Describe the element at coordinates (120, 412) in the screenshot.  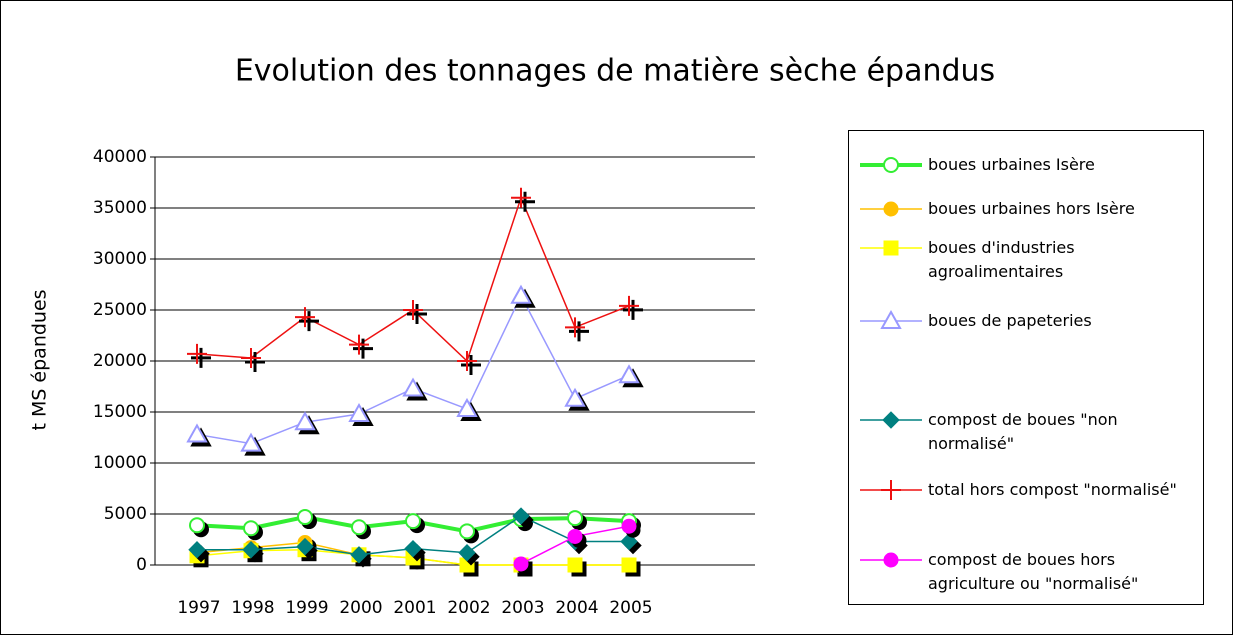
I see `y-tick-label: 15000` at that location.